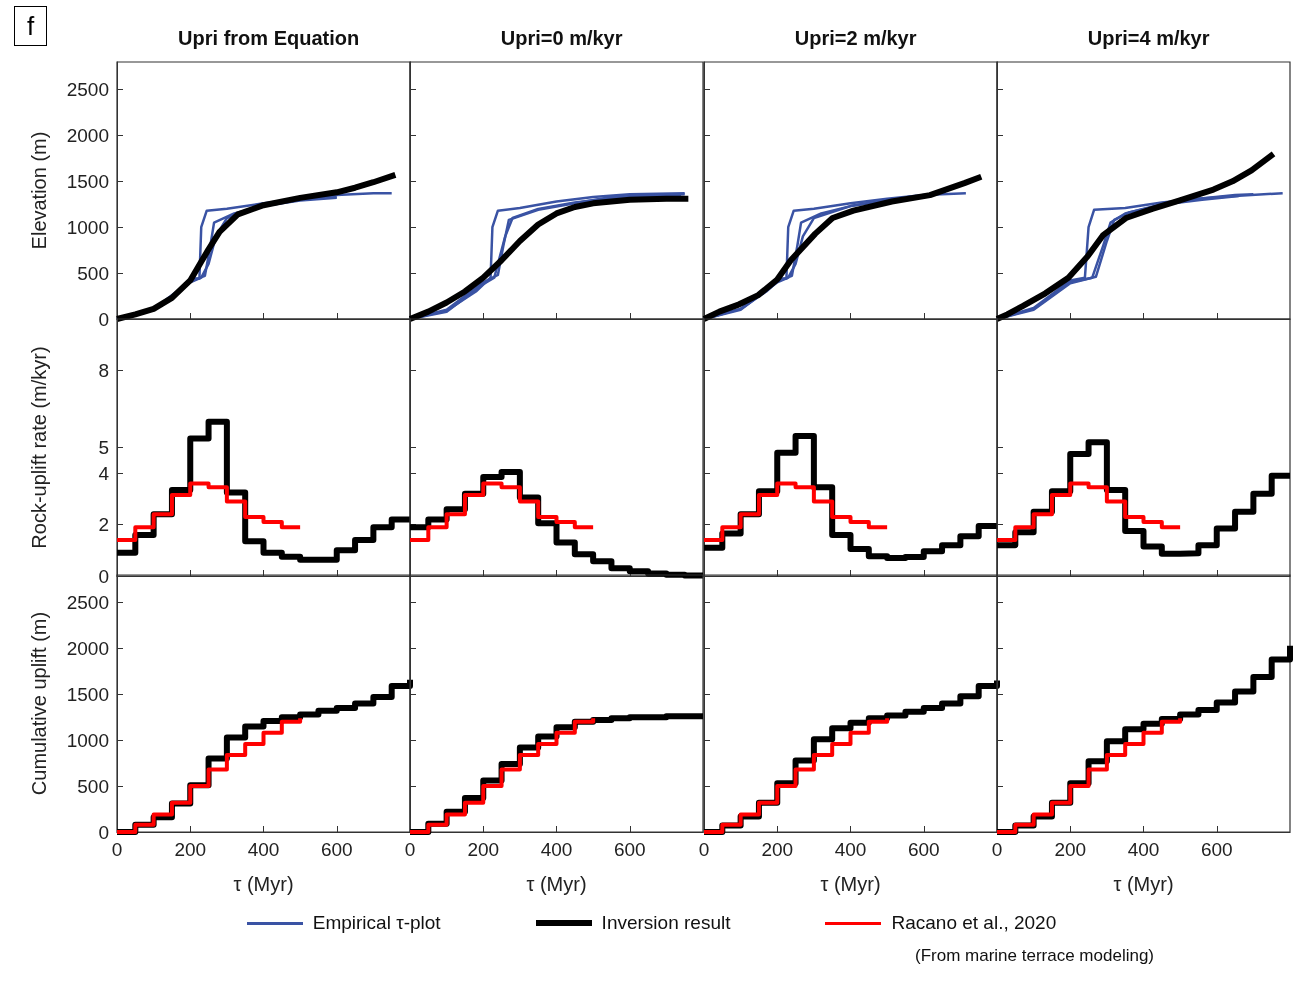 This screenshot has height=982, width=1303. Describe the element at coordinates (269, 38) in the screenshot. I see `chart-title: Upri from Equation` at that location.